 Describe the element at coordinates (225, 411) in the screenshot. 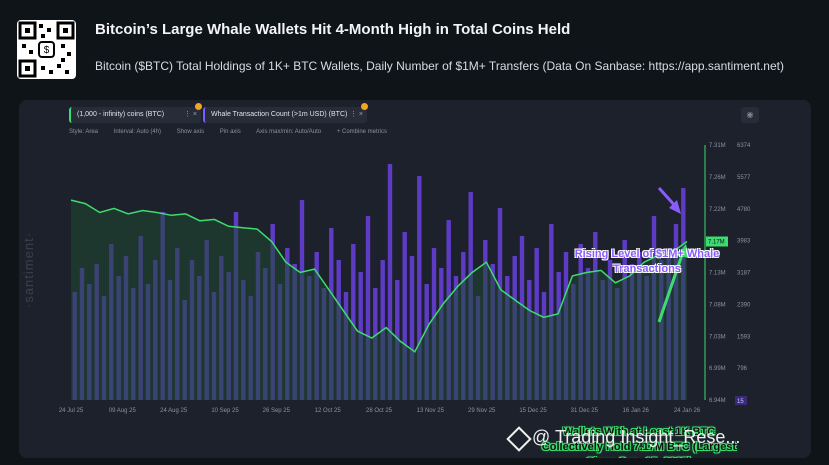

I see `x-tick-label: 10 Sep 25` at that location.